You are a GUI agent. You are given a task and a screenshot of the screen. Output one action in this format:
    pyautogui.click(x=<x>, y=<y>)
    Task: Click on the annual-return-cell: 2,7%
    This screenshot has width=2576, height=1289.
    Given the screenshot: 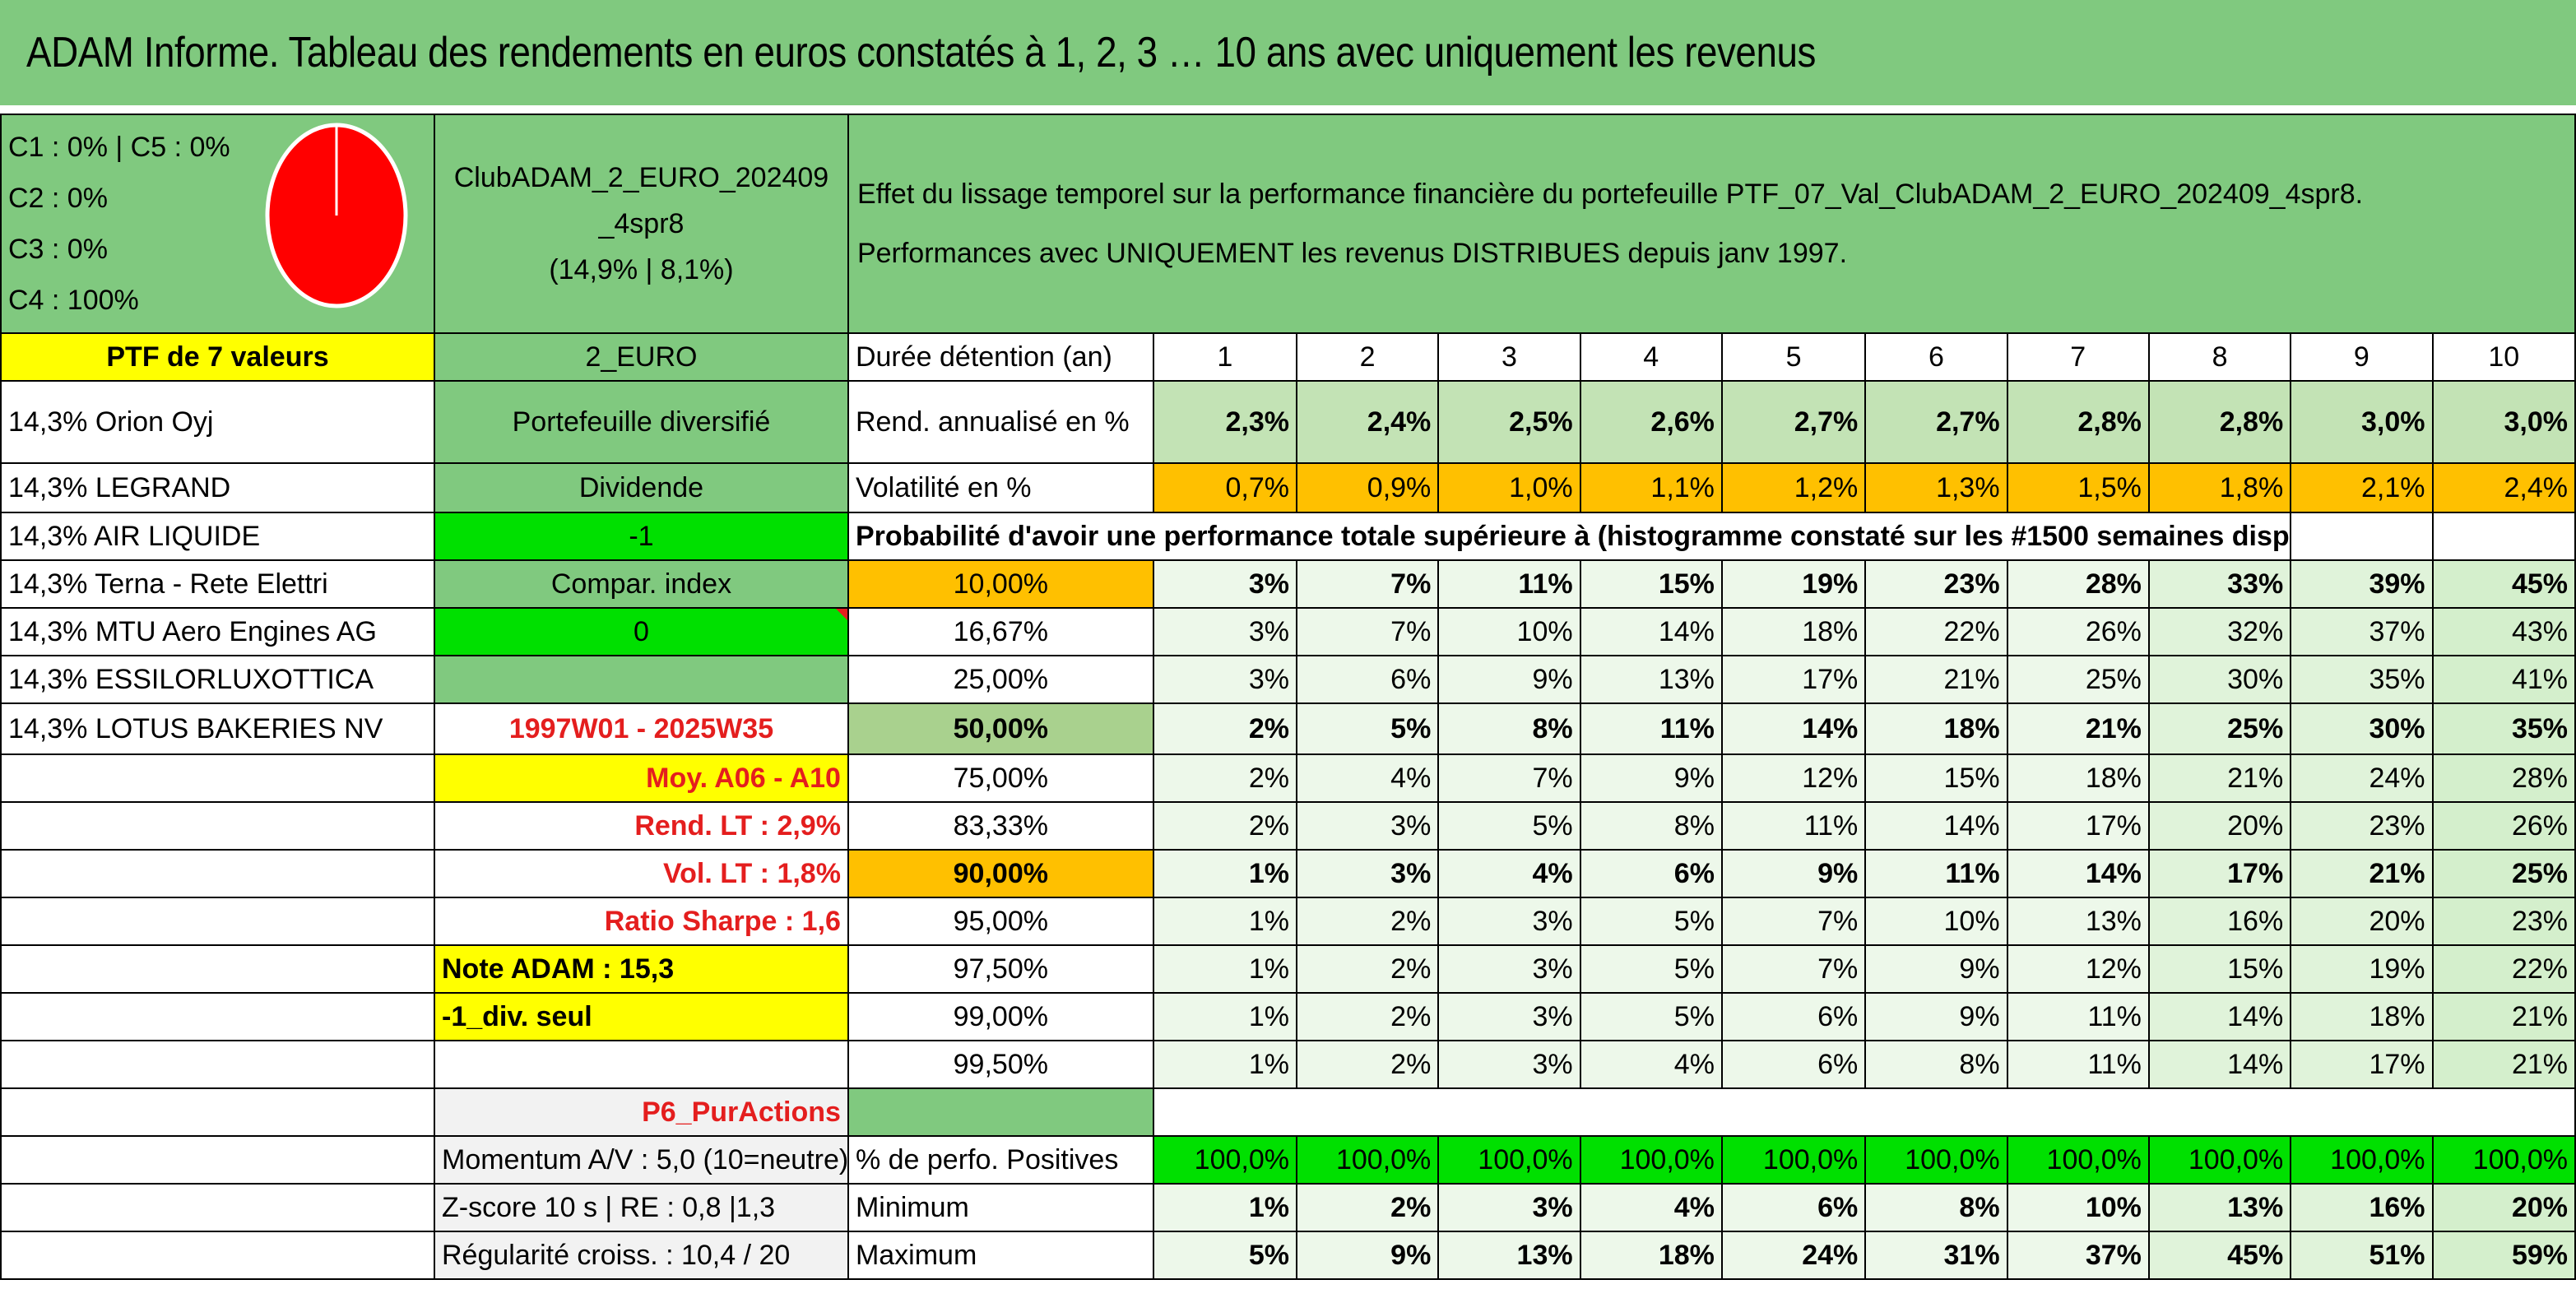 What is the action you would take?
    pyautogui.click(x=1936, y=422)
    